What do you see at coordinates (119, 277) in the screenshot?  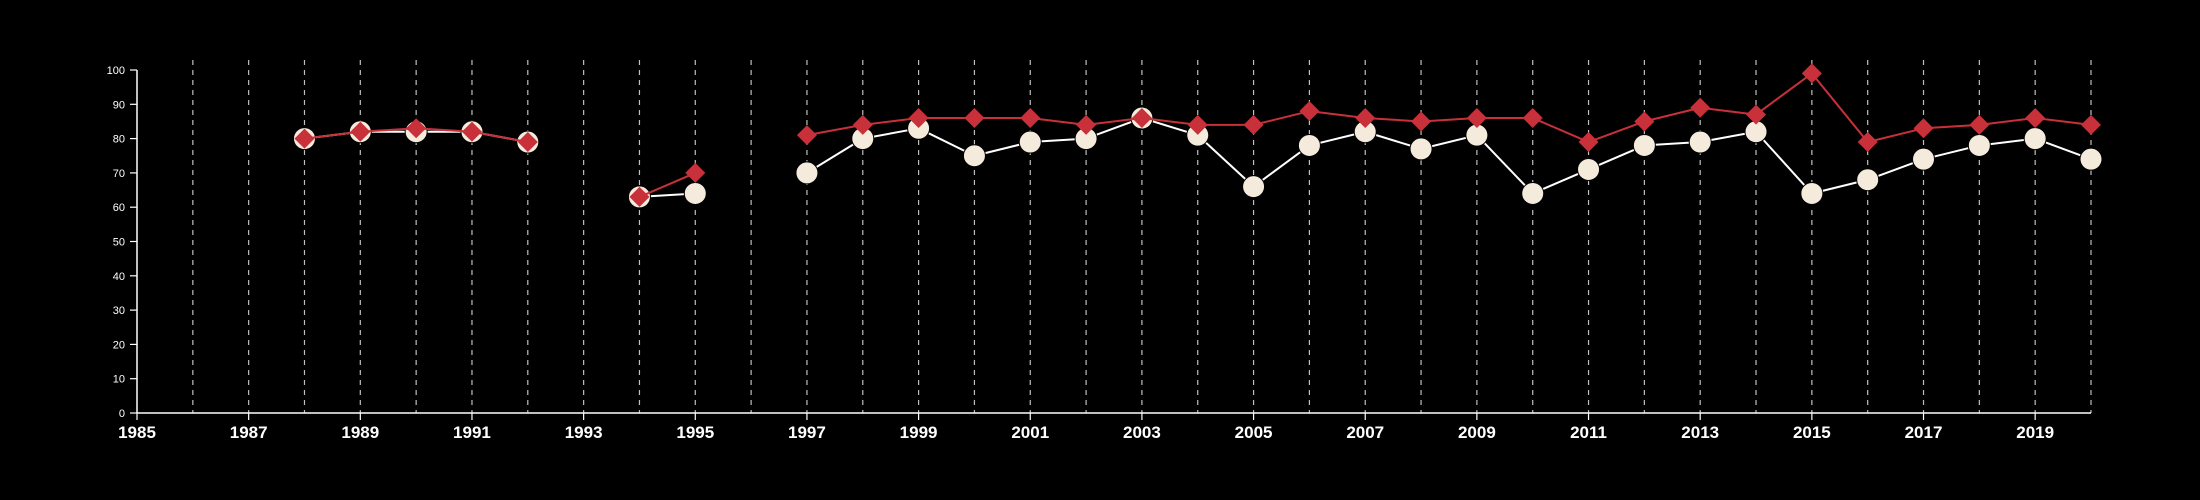 I see `y-tick-label: 40` at bounding box center [119, 277].